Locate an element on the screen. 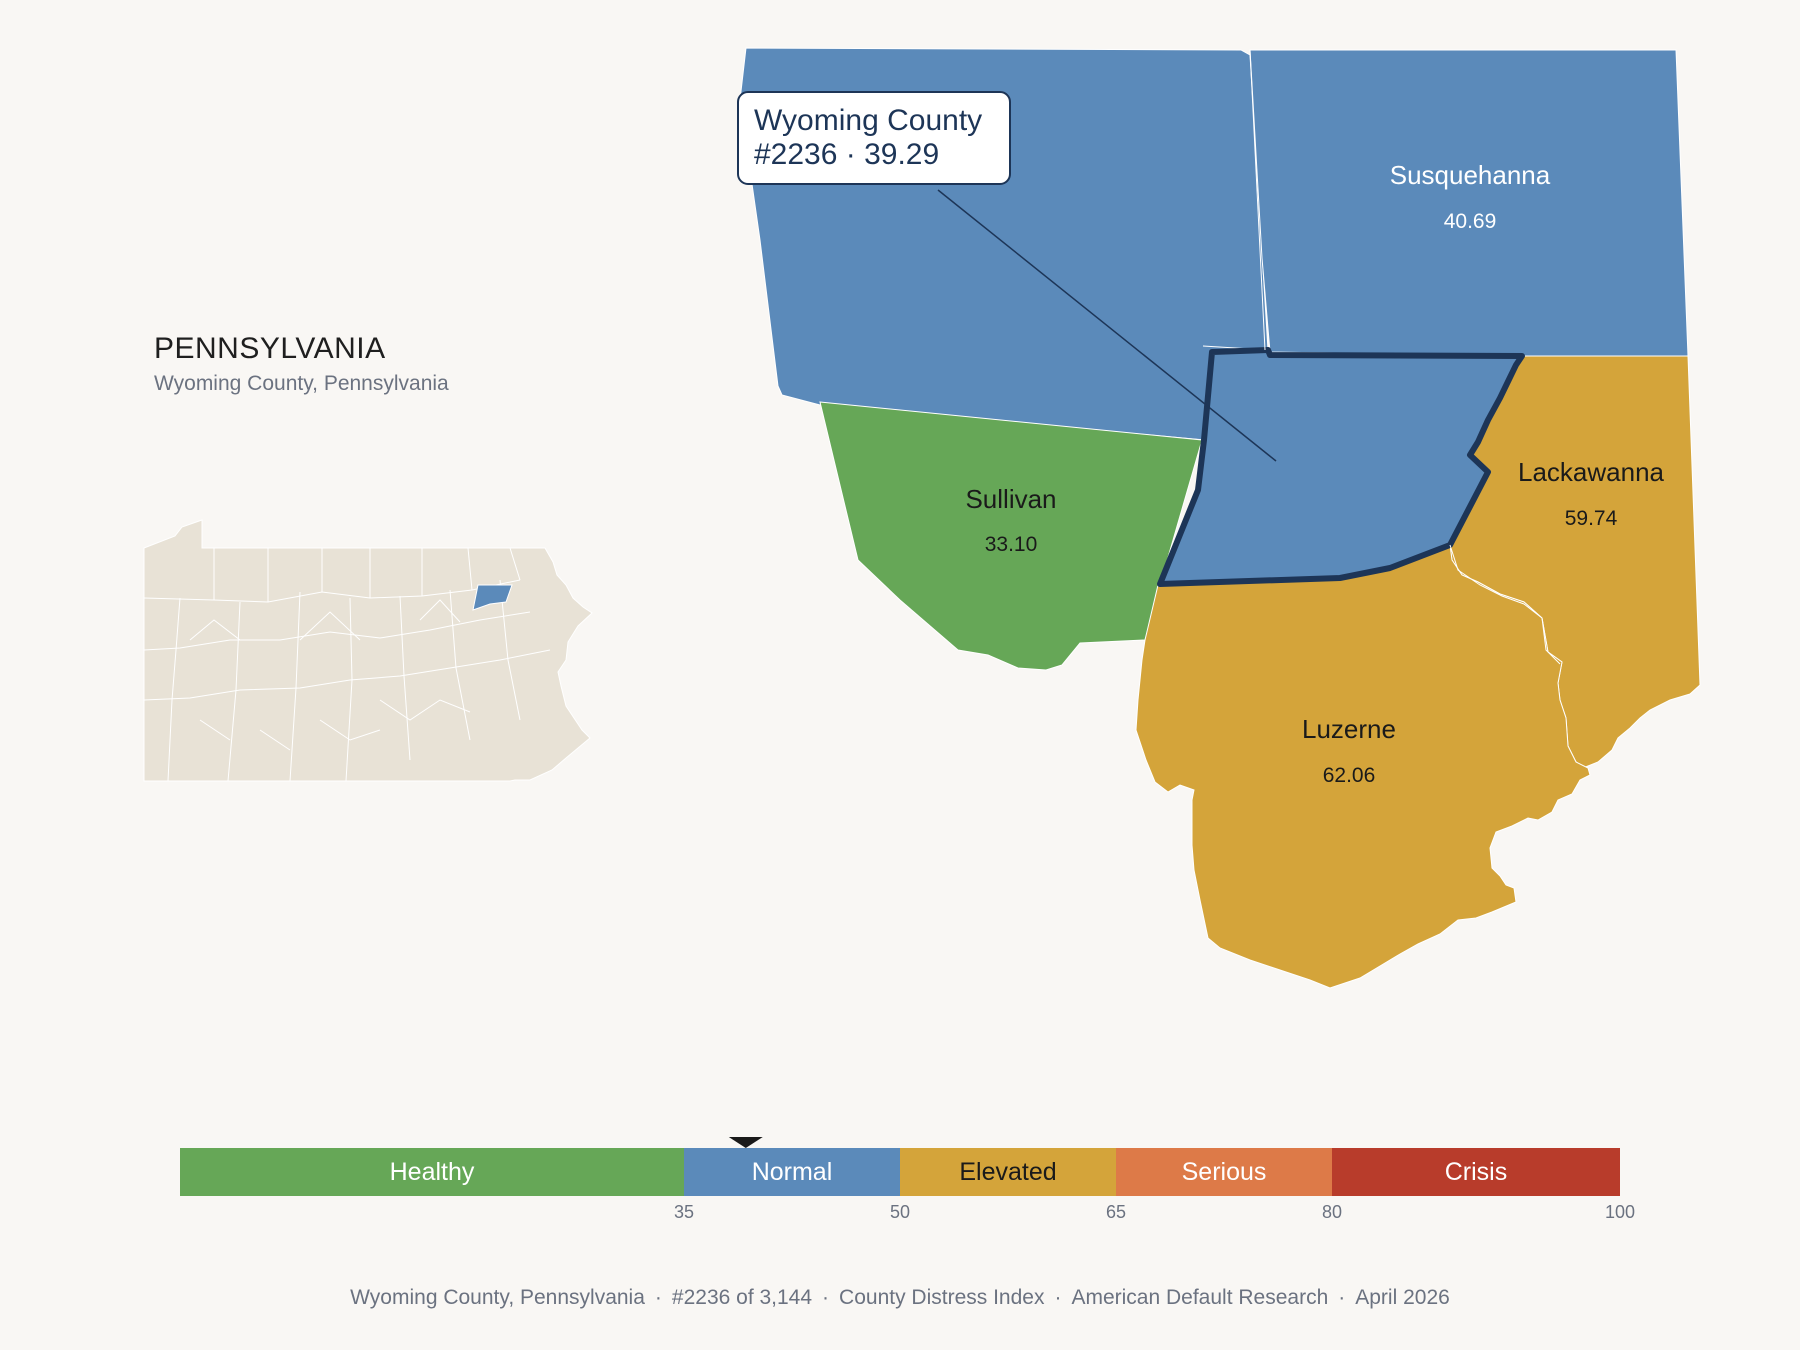 This screenshot has width=1800, height=1350. footer-county: Wyoming County, Pennsylvania is located at coordinates (497, 1297).